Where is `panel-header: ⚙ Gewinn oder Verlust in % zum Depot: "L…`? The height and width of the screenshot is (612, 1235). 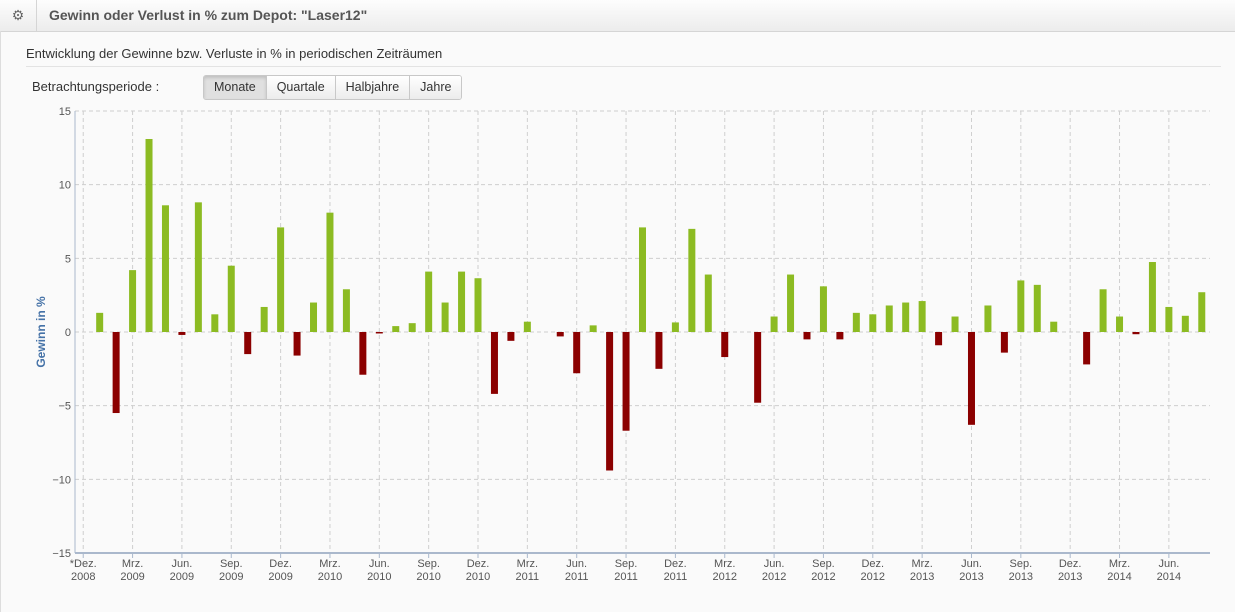 panel-header: ⚙ Gewinn oder Verlust in % zum Depot: "L… is located at coordinates (617, 16).